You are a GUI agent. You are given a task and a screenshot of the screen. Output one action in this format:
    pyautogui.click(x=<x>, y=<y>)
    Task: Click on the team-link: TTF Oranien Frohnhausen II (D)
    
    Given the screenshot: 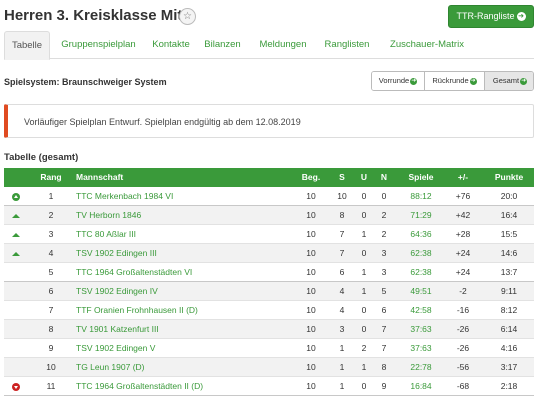 What is the action you would take?
    pyautogui.click(x=137, y=310)
    